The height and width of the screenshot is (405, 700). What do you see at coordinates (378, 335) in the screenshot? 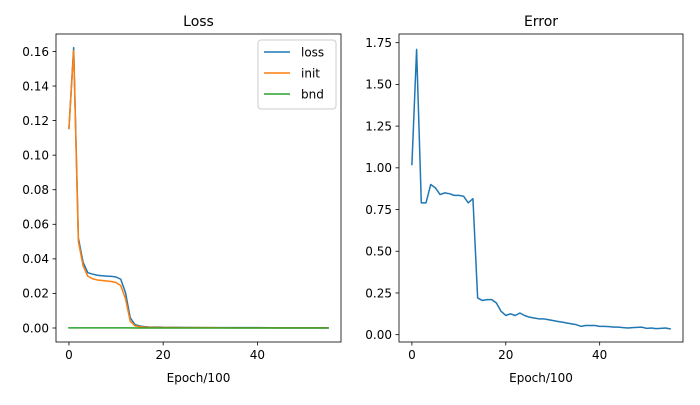
I see `error-y-tick-label: 0.00` at bounding box center [378, 335].